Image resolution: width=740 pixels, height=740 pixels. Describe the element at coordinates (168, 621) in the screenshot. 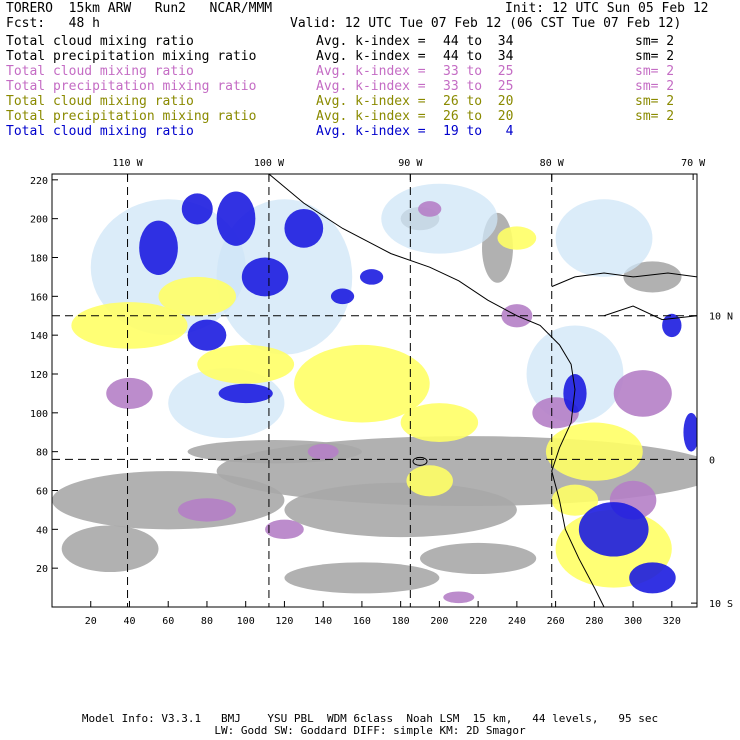

I see `x-tick-label: 60` at that location.